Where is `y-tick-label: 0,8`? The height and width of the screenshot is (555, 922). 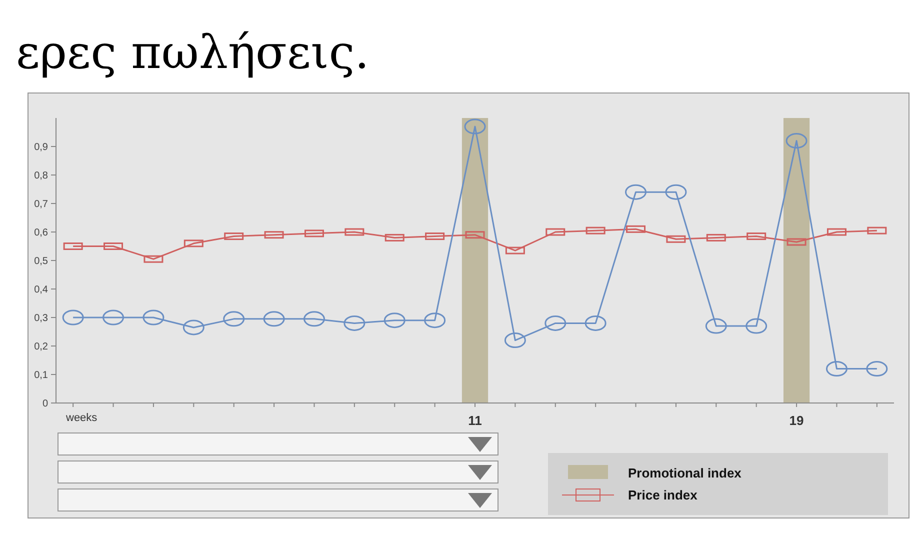 y-tick-label: 0,8 is located at coordinates (41, 176).